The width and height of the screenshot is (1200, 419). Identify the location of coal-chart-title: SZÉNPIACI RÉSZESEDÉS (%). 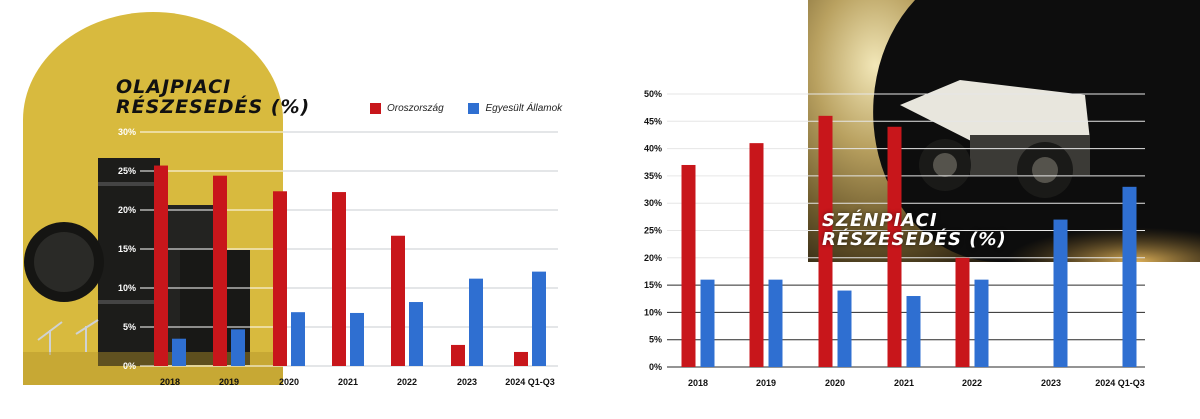
(914, 230).